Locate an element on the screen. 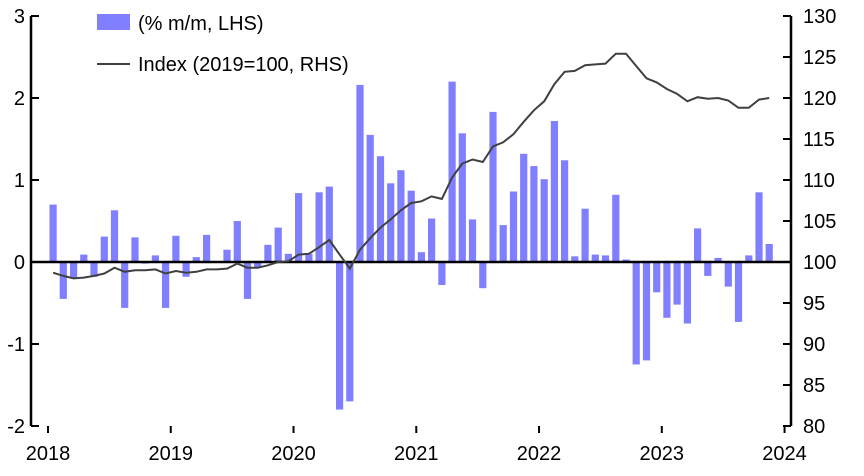 The image size is (864, 476). x-tick-label: 2021 is located at coordinates (416, 454).